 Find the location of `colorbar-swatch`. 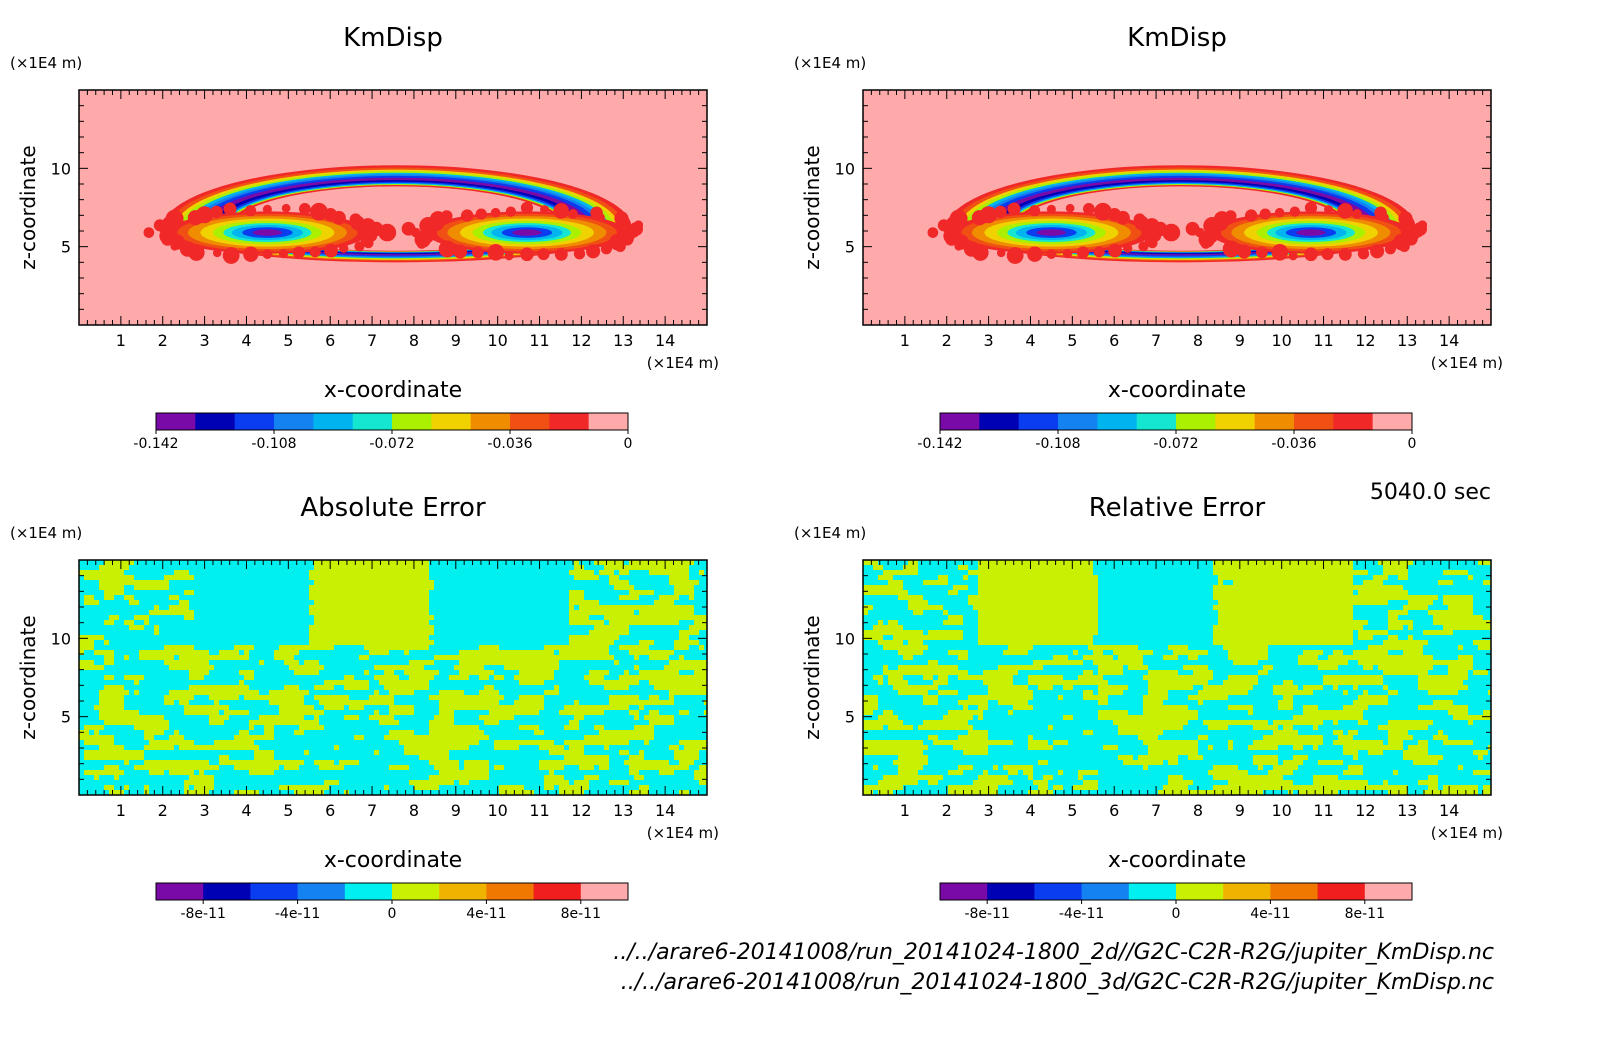

colorbar-swatch is located at coordinates (1039, 421).